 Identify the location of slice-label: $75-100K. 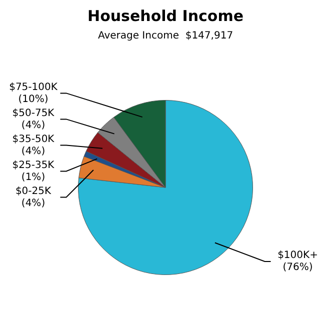
(33, 87).